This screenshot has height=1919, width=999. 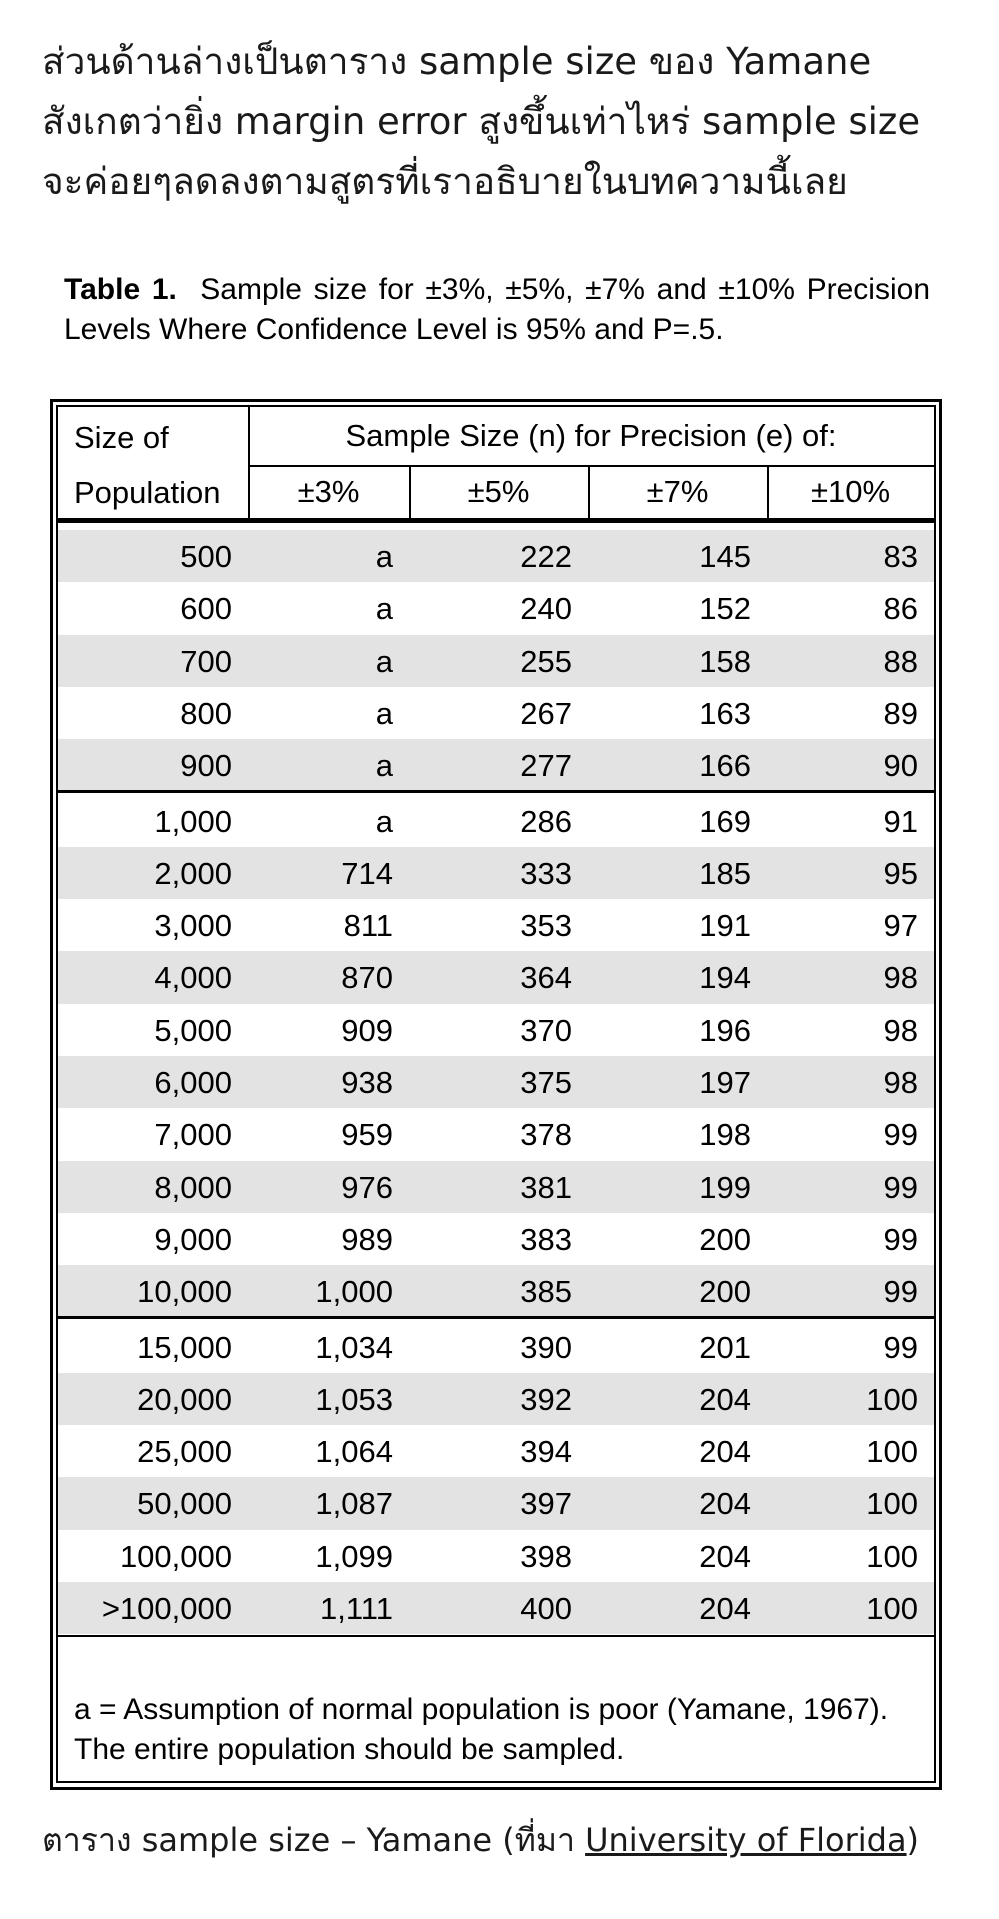 What do you see at coordinates (166, 1608) in the screenshot?
I see `table-cell: >100,000` at bounding box center [166, 1608].